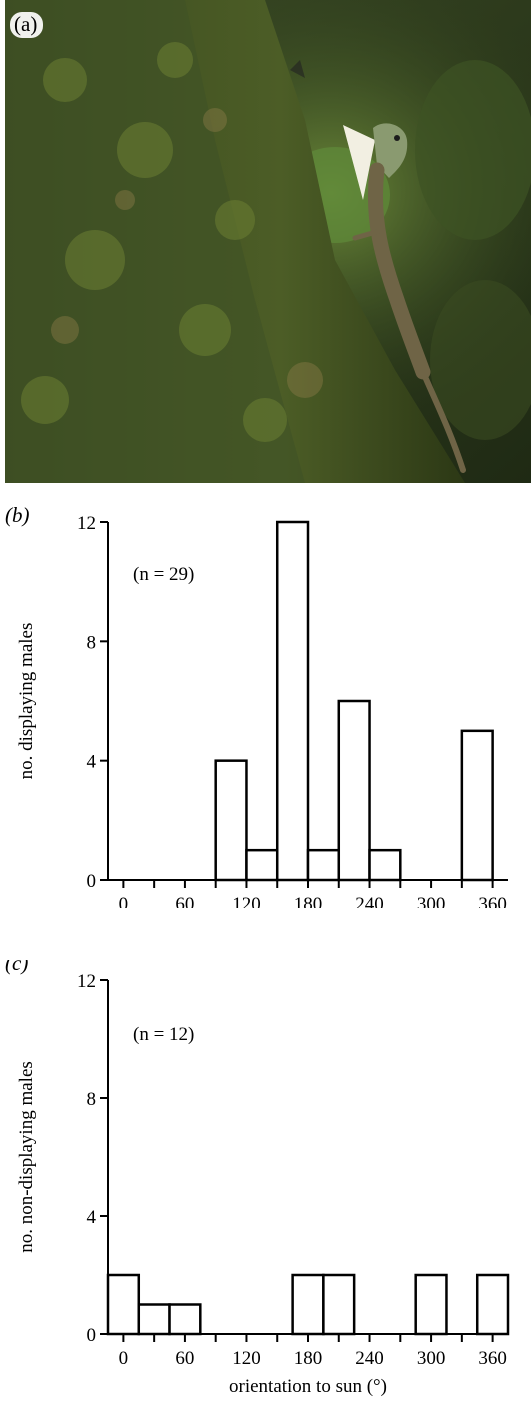 The width and height of the screenshot is (531, 1403). Describe the element at coordinates (404, 298) in the screenshot. I see `lizard-figure` at that location.